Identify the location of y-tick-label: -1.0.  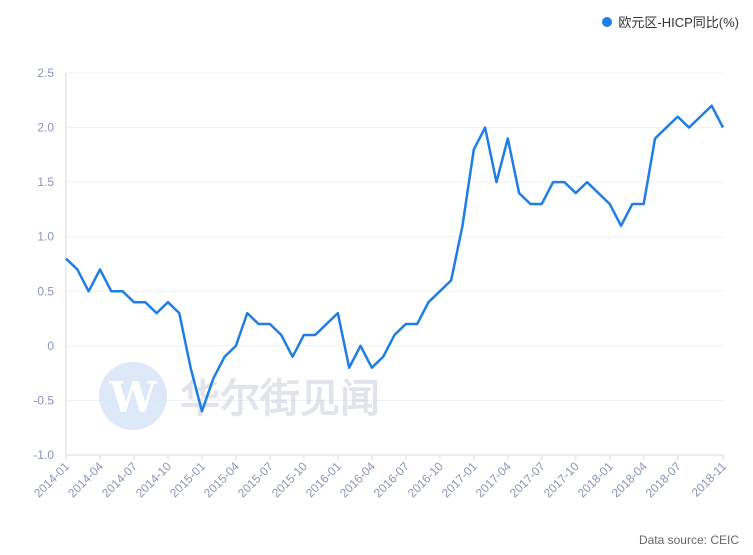
(43, 455).